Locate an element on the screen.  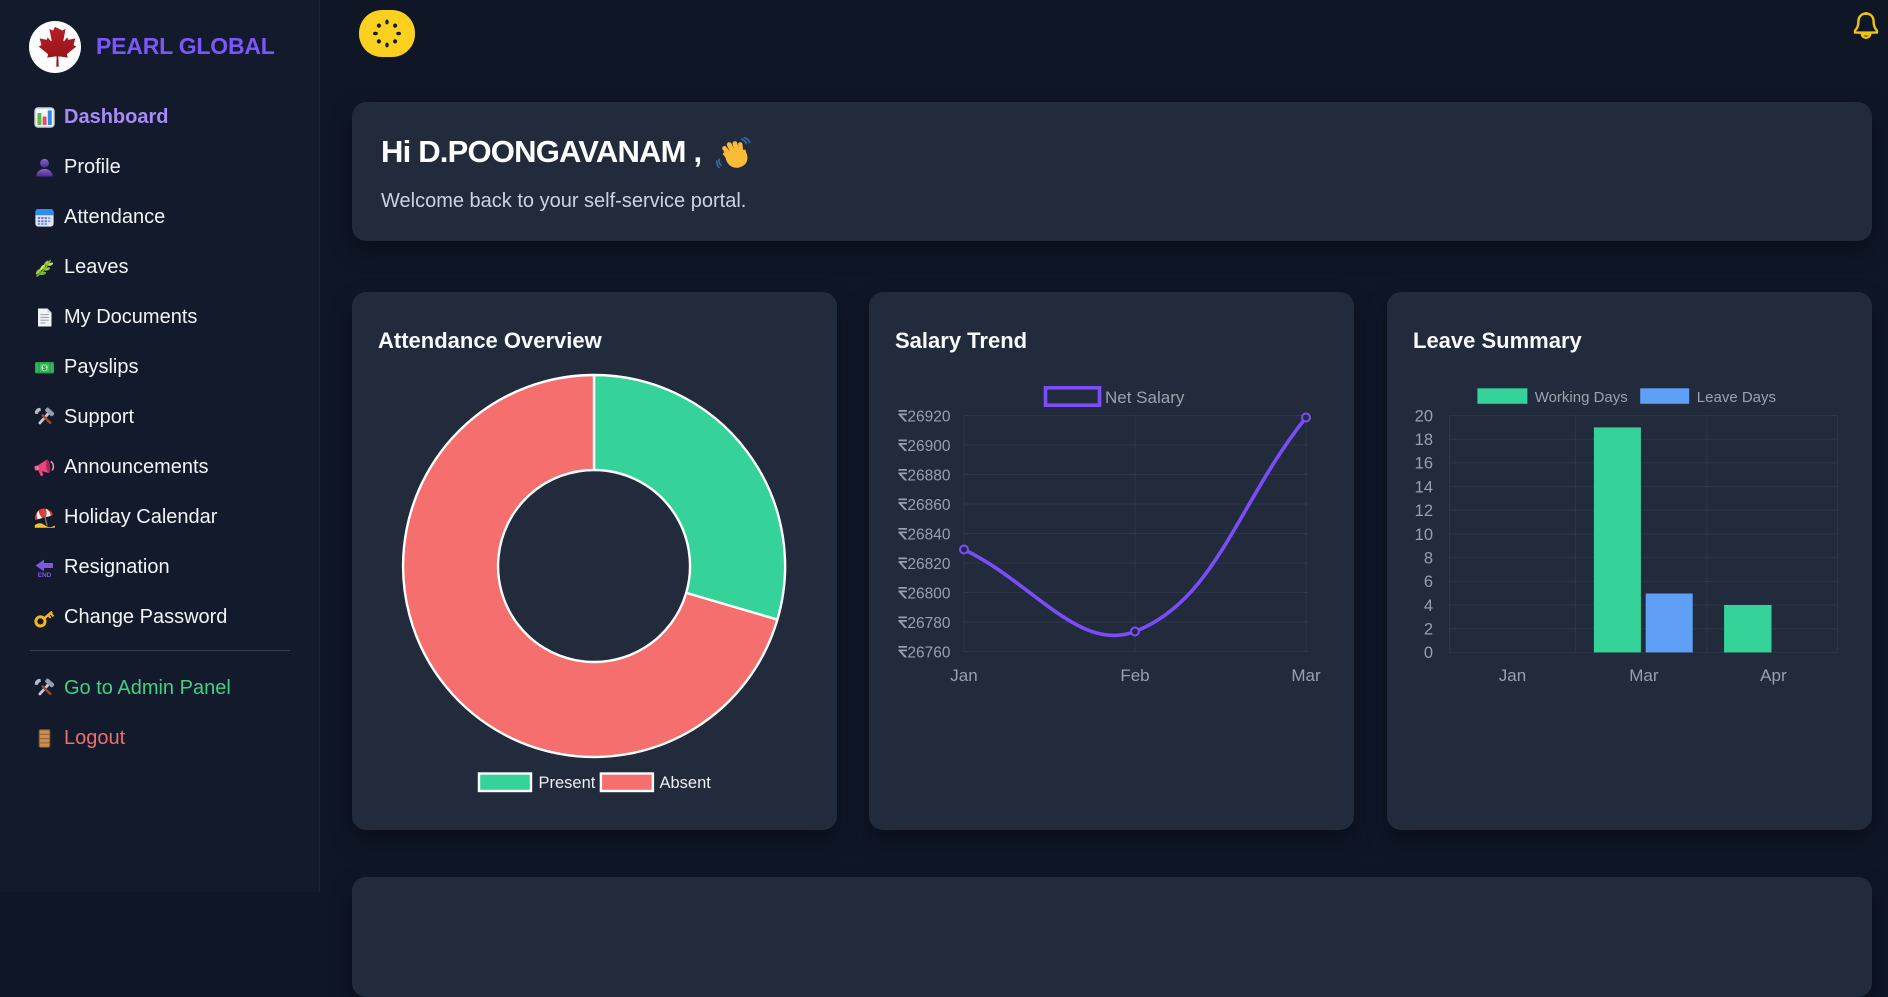
svg-text: 26800 is located at coordinates (928, 593).